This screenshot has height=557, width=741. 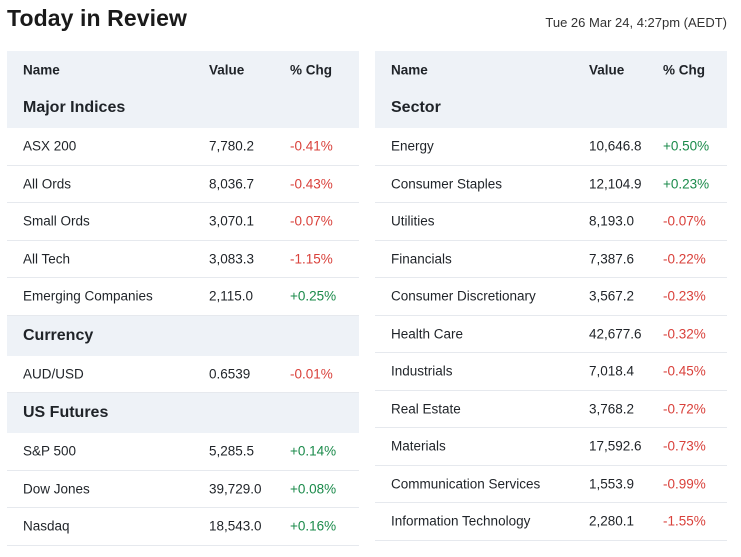 I want to click on row-value: 17,592.6, so click(x=615, y=446).